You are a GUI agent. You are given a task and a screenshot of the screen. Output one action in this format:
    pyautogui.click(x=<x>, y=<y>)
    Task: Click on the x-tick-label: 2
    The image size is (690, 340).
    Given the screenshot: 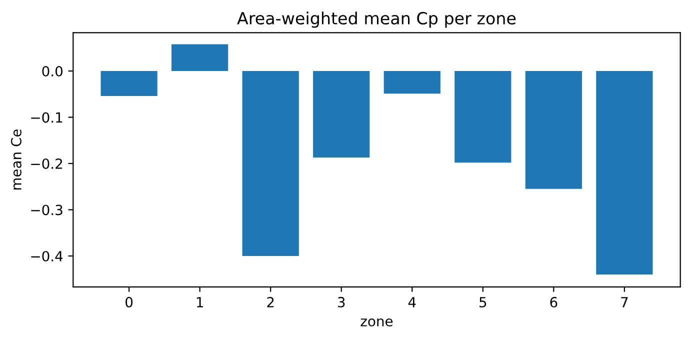 What is the action you would take?
    pyautogui.click(x=270, y=302)
    